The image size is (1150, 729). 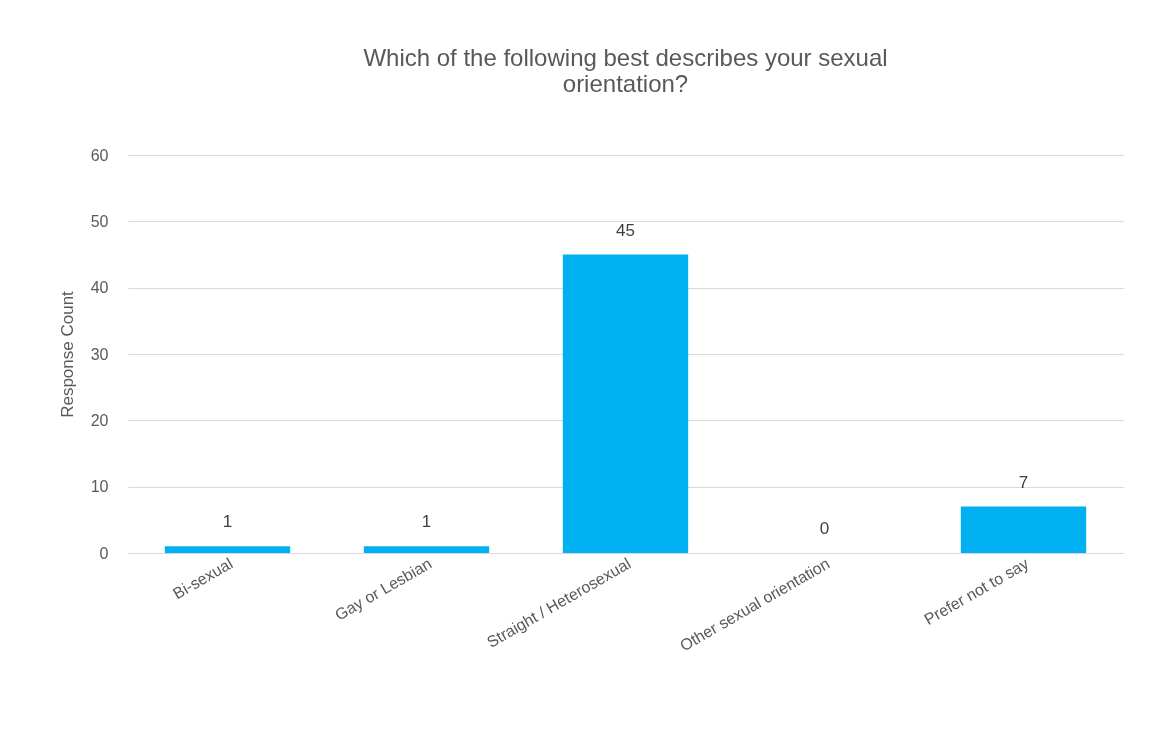 What do you see at coordinates (99, 155) in the screenshot?
I see `y-tick-label: 60` at bounding box center [99, 155].